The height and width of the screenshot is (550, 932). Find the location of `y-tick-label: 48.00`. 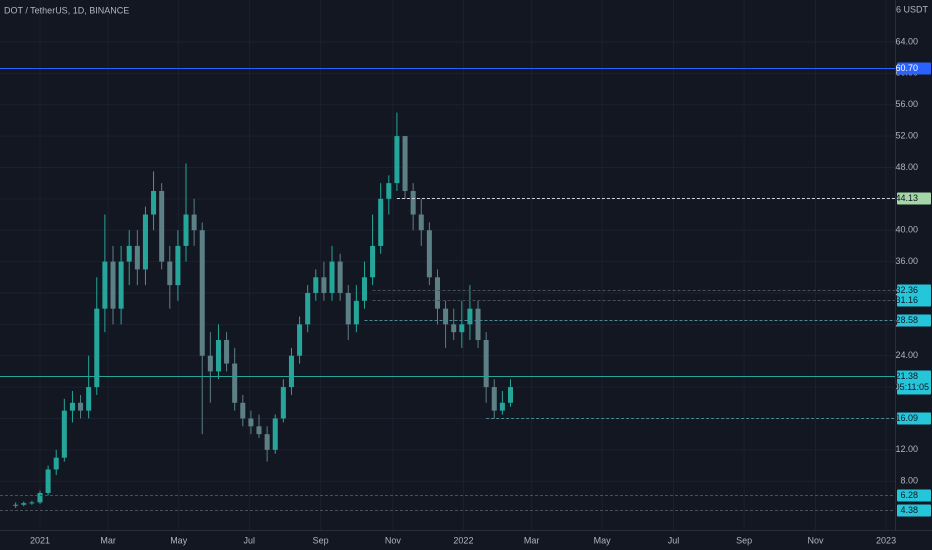

y-tick-label: 48.00 is located at coordinates (906, 167).